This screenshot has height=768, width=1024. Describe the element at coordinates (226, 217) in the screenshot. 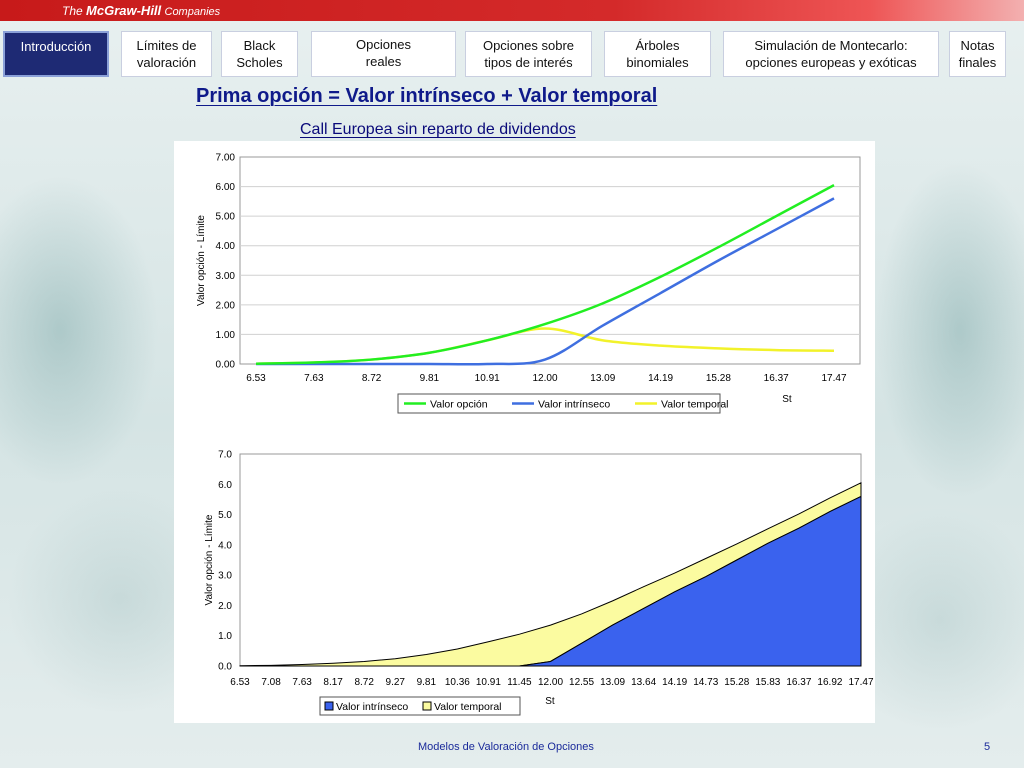

I see `y-tick-label: 5.00` at that location.